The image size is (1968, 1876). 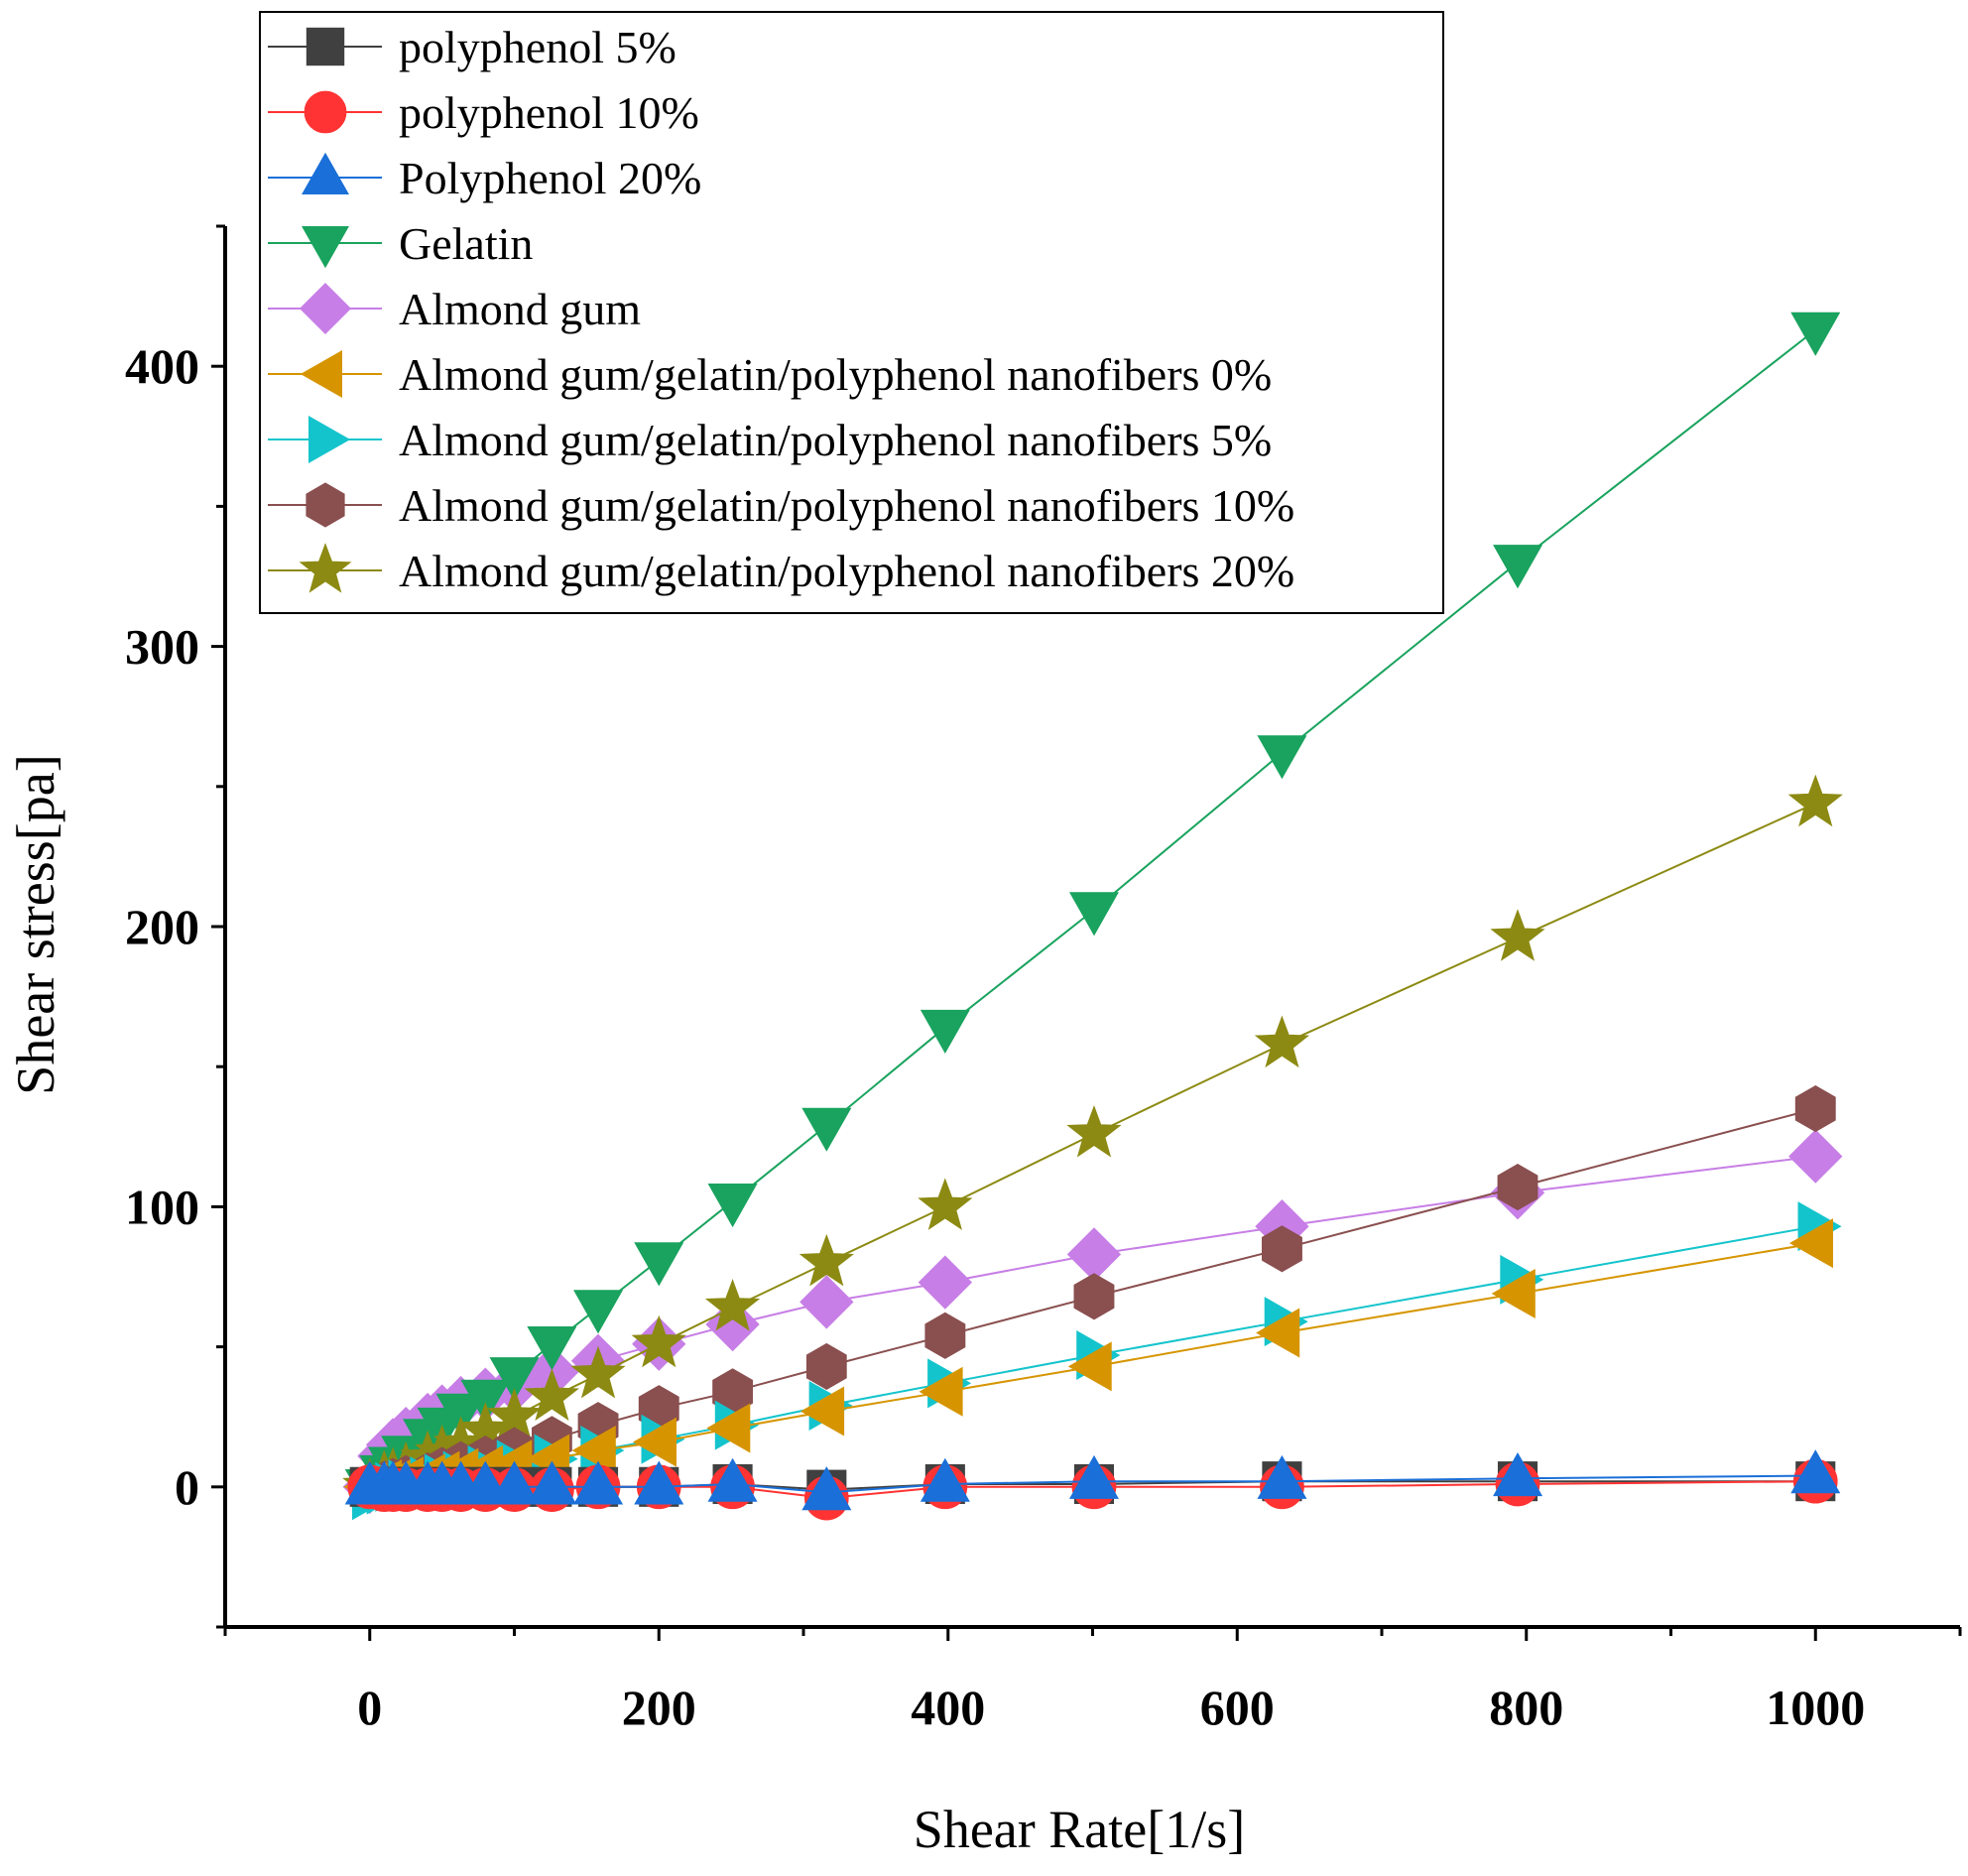 I want to click on legend-label: Gelatin, so click(x=466, y=243).